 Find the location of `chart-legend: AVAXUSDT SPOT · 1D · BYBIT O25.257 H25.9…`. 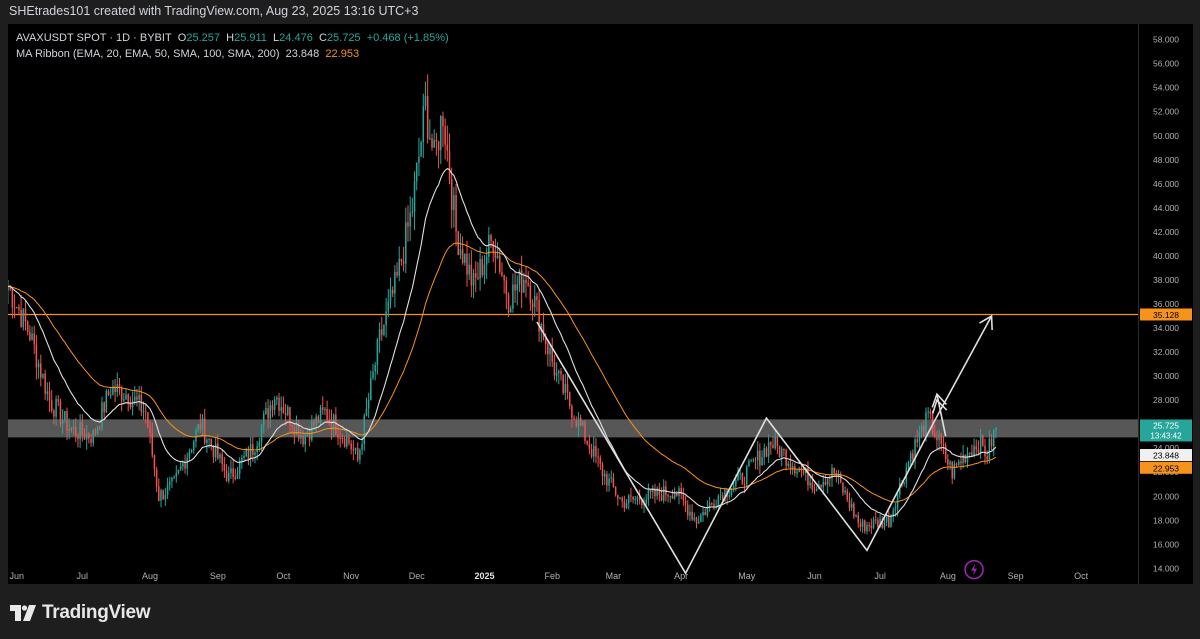

chart-legend: AVAXUSDT SPOT · 1D · BYBIT O25.257 H25.9… is located at coordinates (232, 46).